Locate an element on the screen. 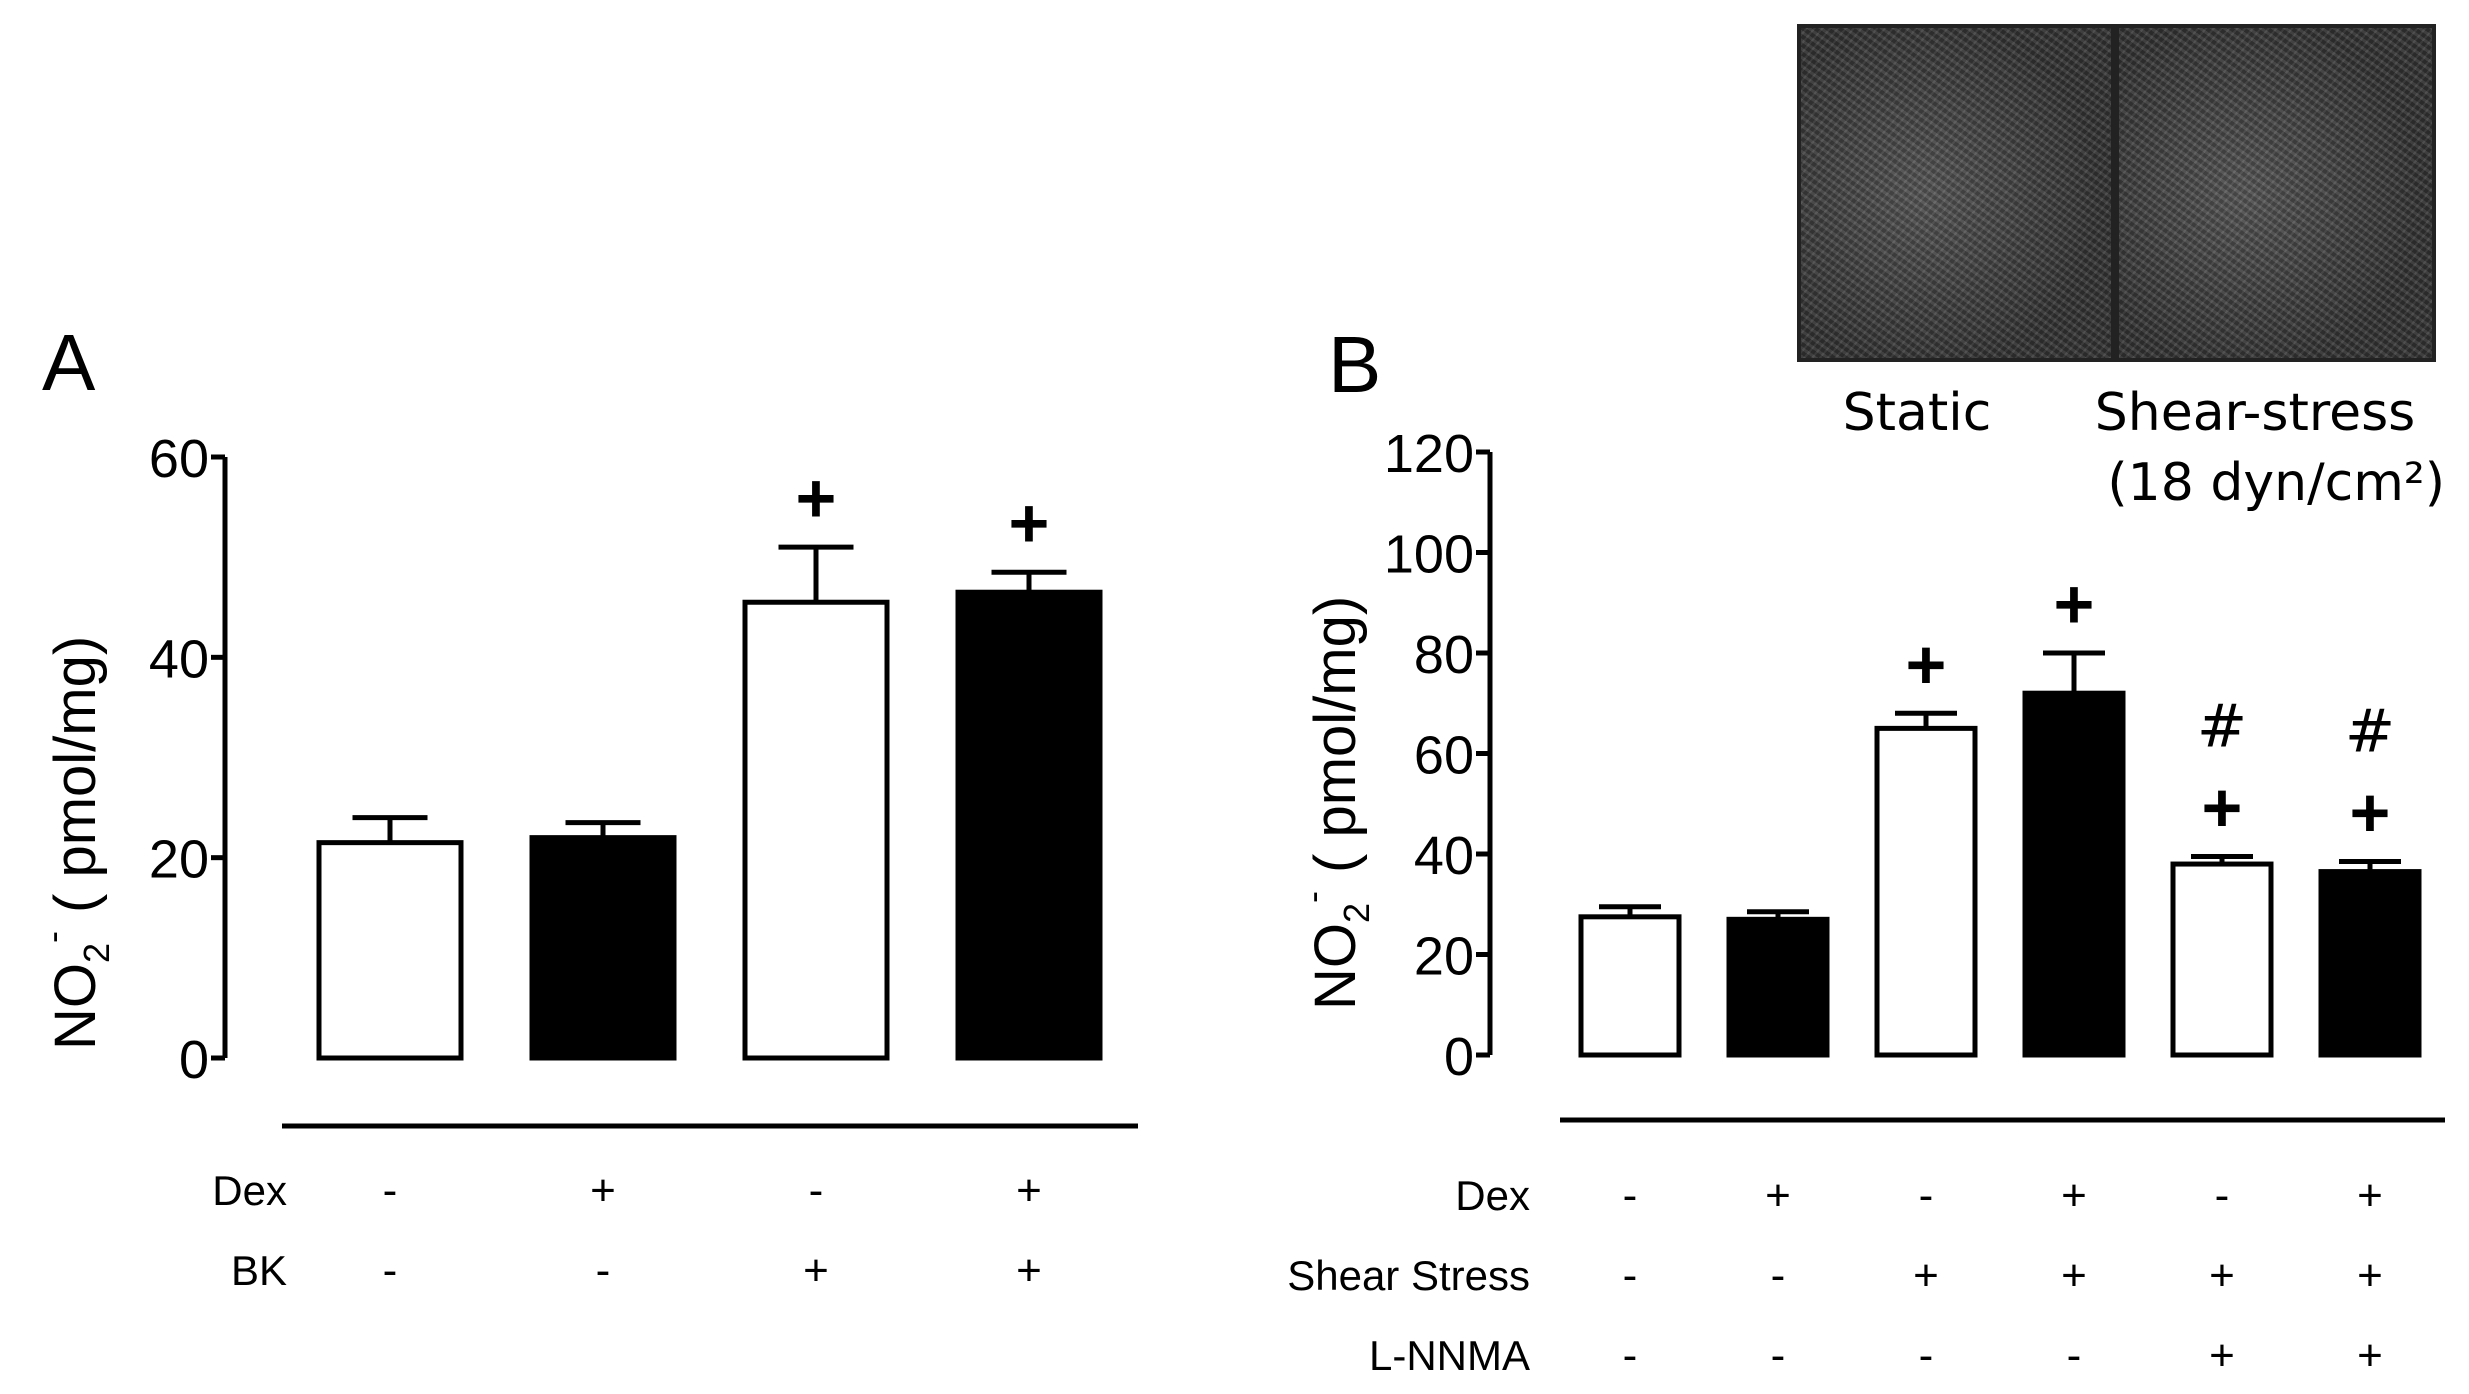 The image size is (2469, 1394). y-axis-label-b: NO2- ( pmol/mg) is located at coordinates (1334, 803).